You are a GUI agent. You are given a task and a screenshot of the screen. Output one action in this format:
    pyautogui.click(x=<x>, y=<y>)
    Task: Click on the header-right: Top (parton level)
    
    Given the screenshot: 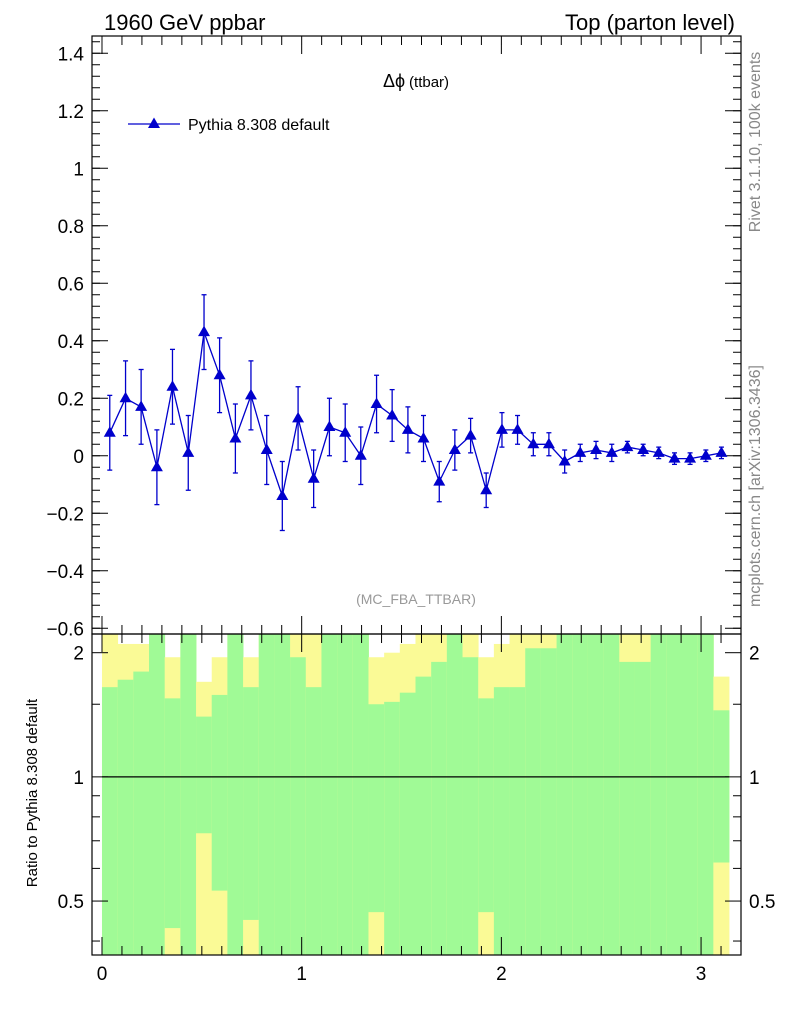 What is the action you would take?
    pyautogui.click(x=650, y=22)
    